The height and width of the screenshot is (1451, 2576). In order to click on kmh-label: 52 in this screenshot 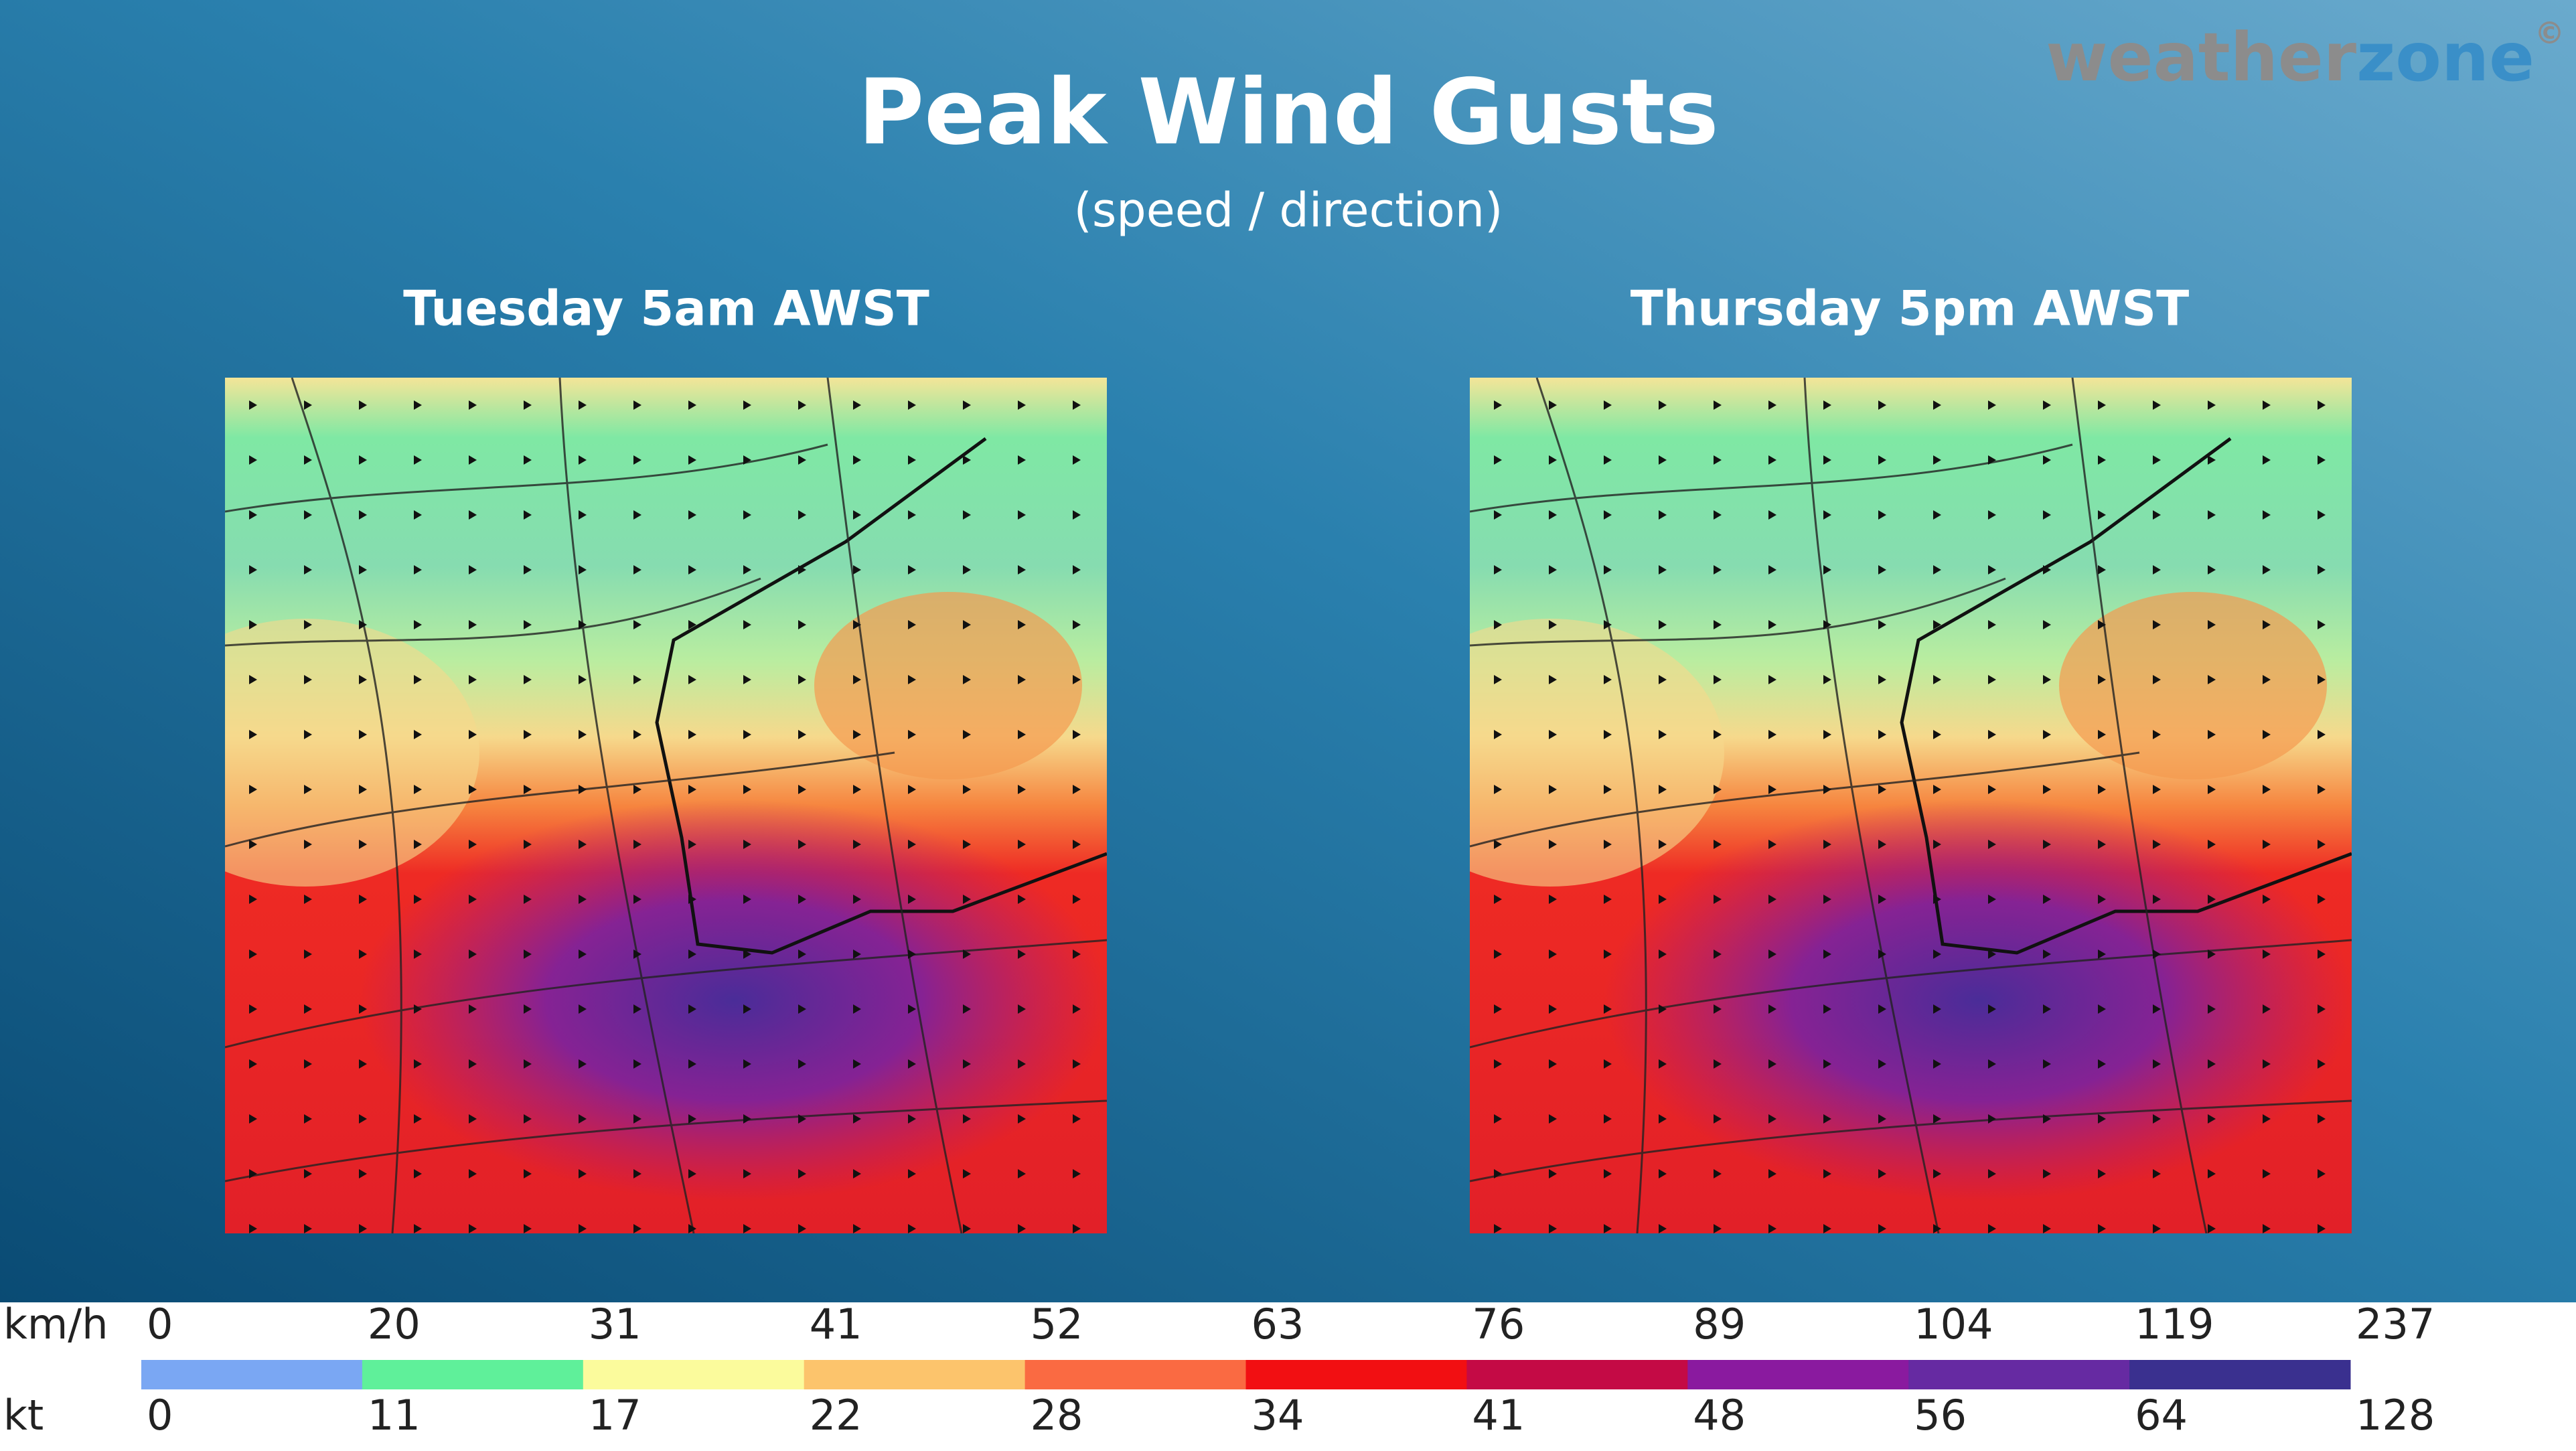, I will do `click(1057, 1324)`.